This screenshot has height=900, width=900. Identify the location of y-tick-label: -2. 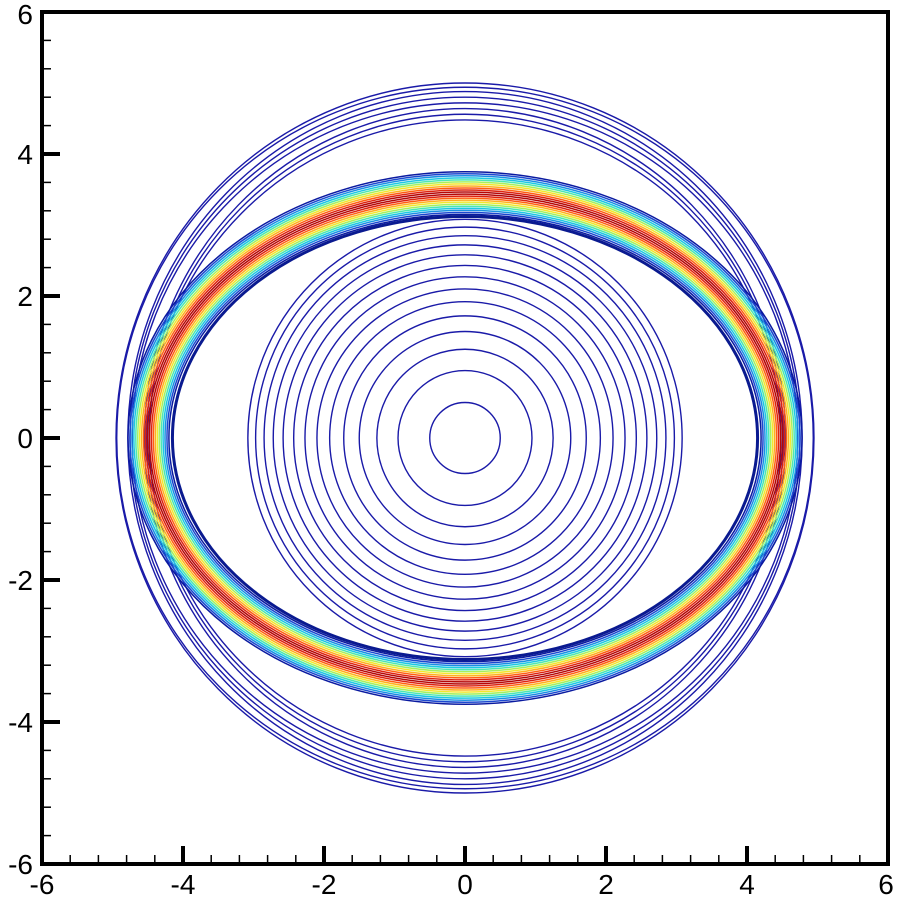
(20, 580).